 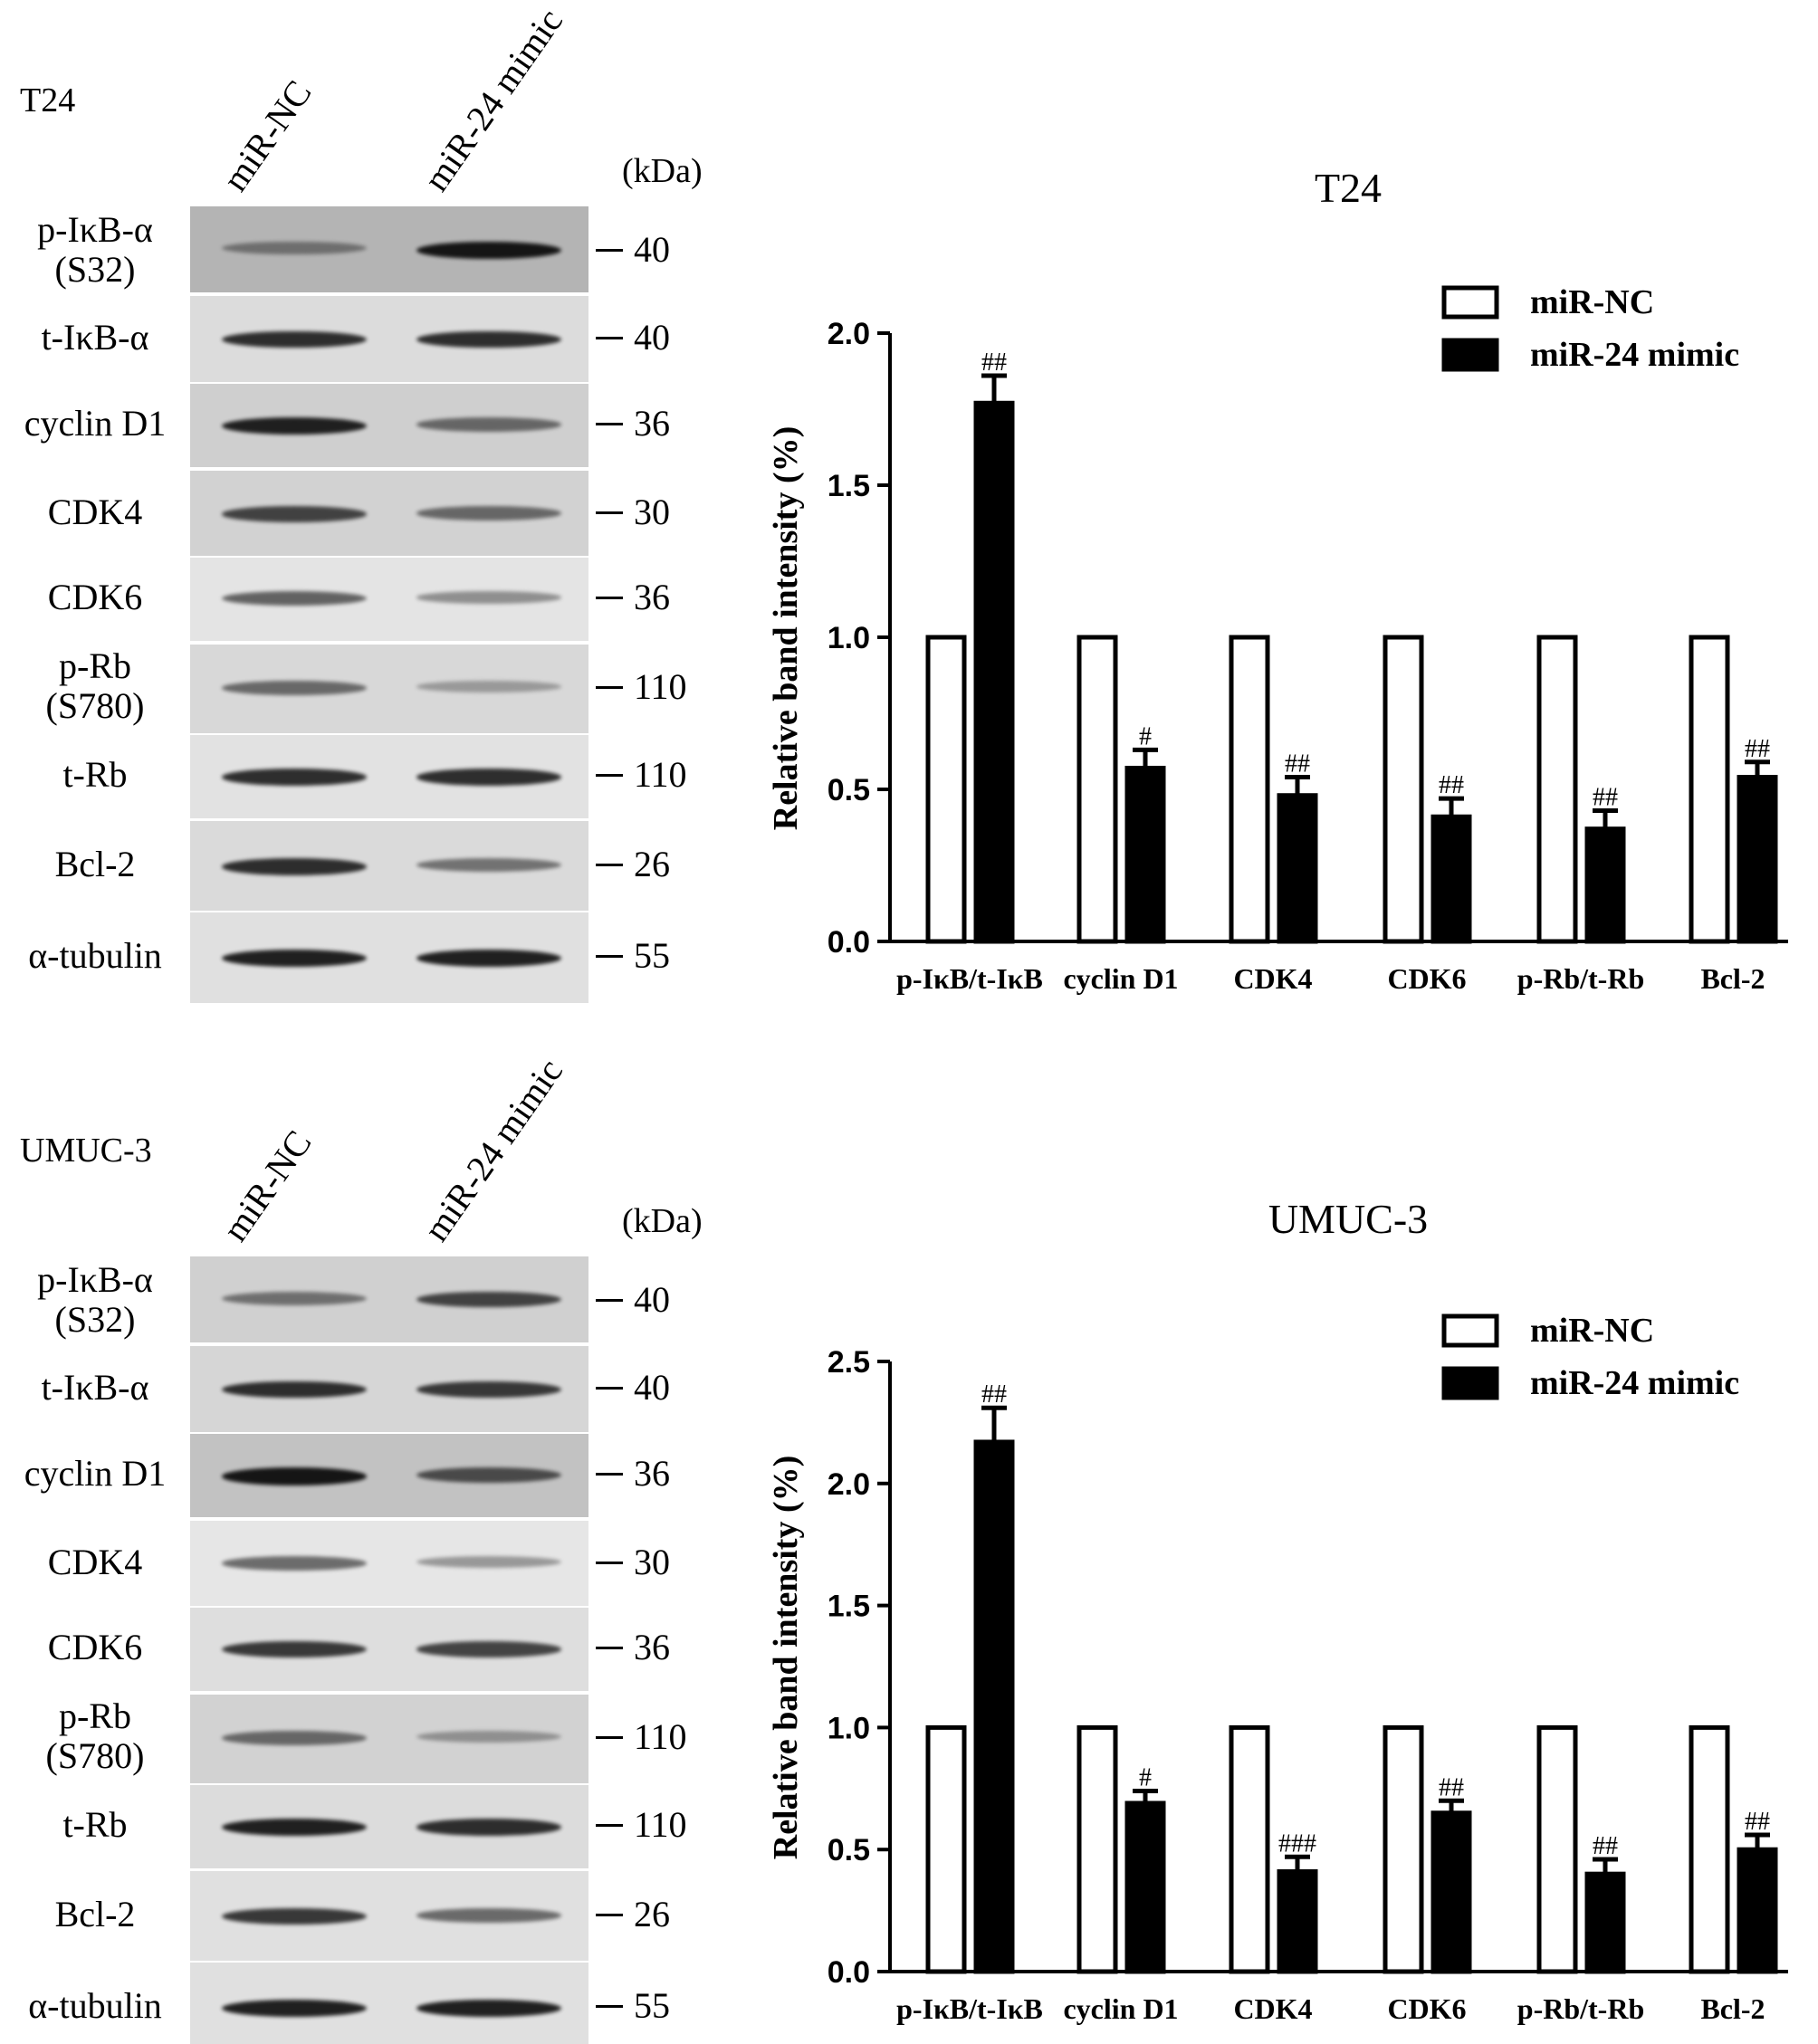 I want to click on y-tick-label: 2.5, so click(x=849, y=1362).